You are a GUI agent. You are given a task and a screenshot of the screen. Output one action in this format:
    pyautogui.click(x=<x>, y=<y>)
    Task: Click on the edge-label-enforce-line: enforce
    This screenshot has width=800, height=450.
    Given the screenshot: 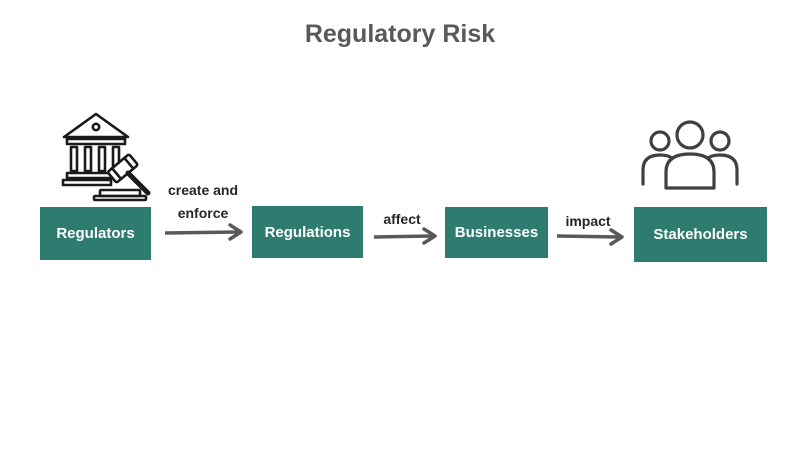 What is the action you would take?
    pyautogui.click(x=203, y=213)
    